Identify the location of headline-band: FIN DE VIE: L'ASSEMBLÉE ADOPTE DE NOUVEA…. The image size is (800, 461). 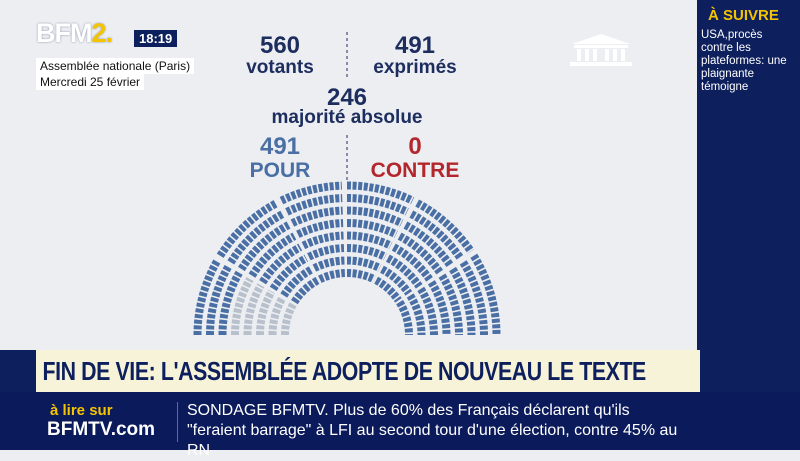
(350, 371).